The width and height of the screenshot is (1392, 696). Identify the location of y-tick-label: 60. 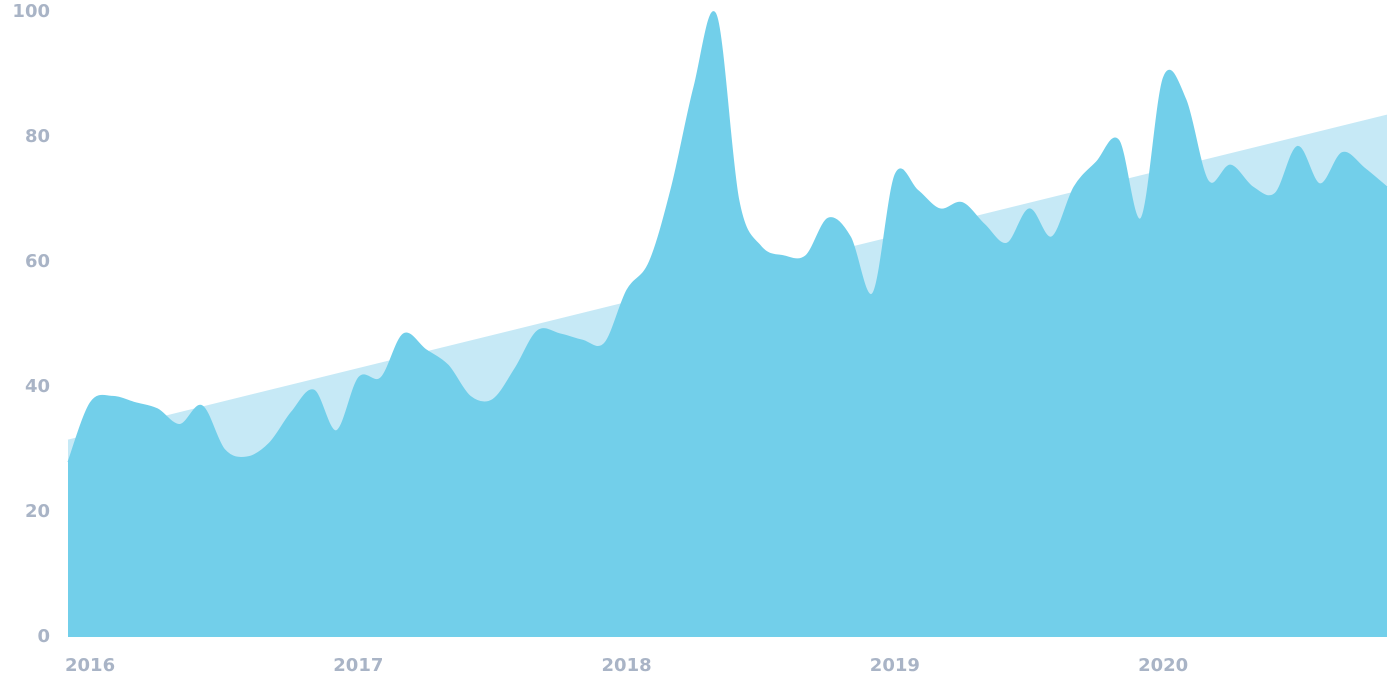
(37, 261).